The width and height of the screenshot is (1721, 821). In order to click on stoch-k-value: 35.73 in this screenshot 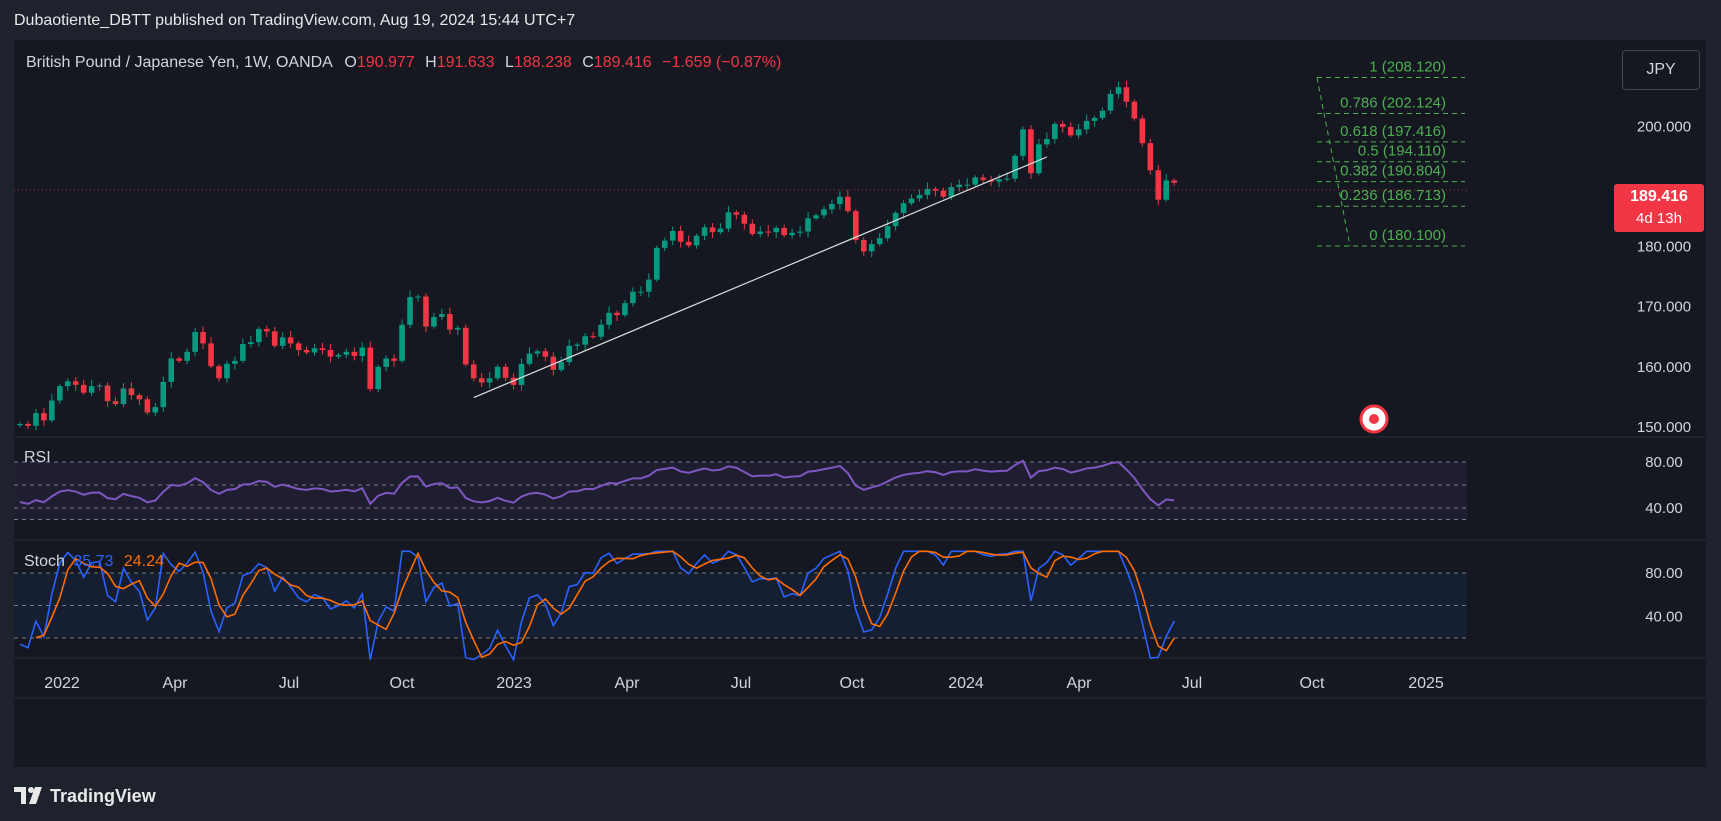, I will do `click(93, 561)`.